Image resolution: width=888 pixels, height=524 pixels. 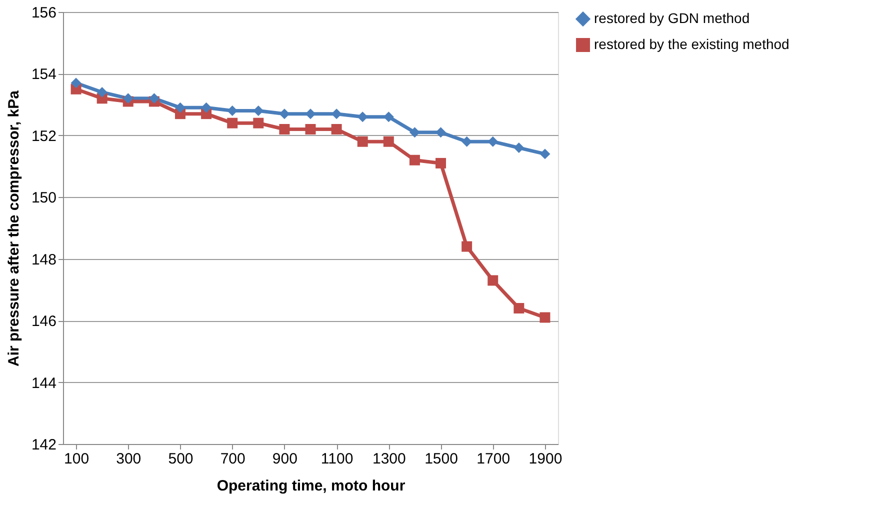 What do you see at coordinates (672, 18) in the screenshot?
I see `legend-label: restored by GDN method` at bounding box center [672, 18].